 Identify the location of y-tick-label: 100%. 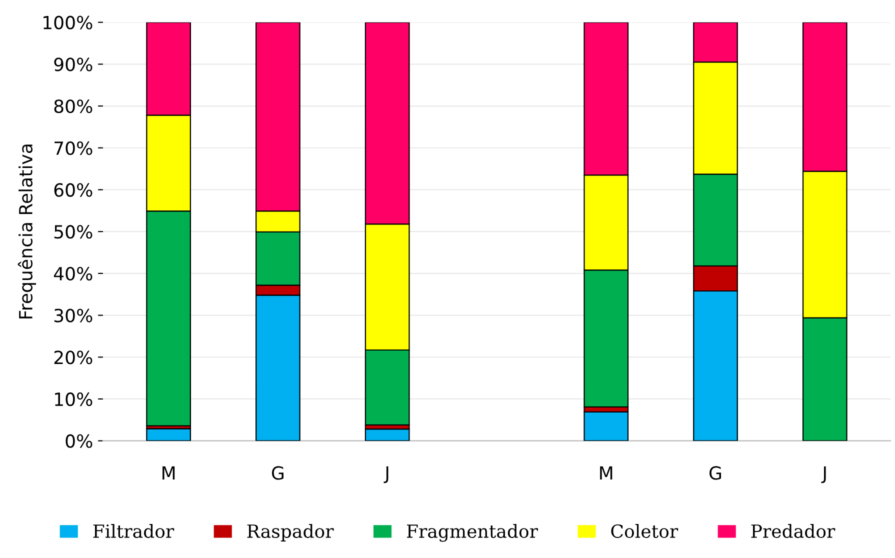
(68, 23).